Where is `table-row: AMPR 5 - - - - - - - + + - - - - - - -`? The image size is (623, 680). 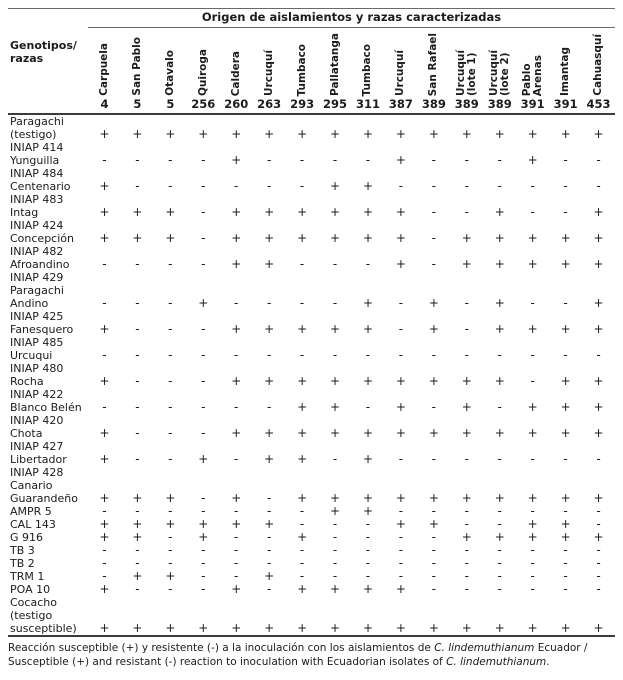 table-row: AMPR 5 - - - - - - - + + - - - - - - - is located at coordinates (311, 511).